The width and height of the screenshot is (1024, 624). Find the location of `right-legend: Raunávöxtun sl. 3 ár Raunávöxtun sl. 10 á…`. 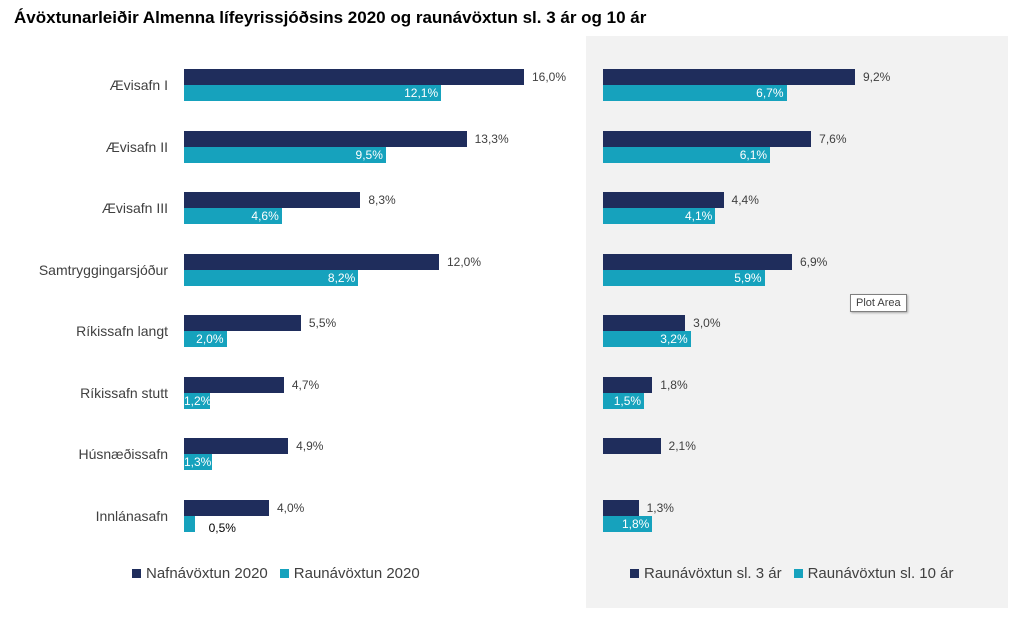

right-legend: Raunávöxtun sl. 3 ár Raunávöxtun sl. 10 á… is located at coordinates (792, 573).